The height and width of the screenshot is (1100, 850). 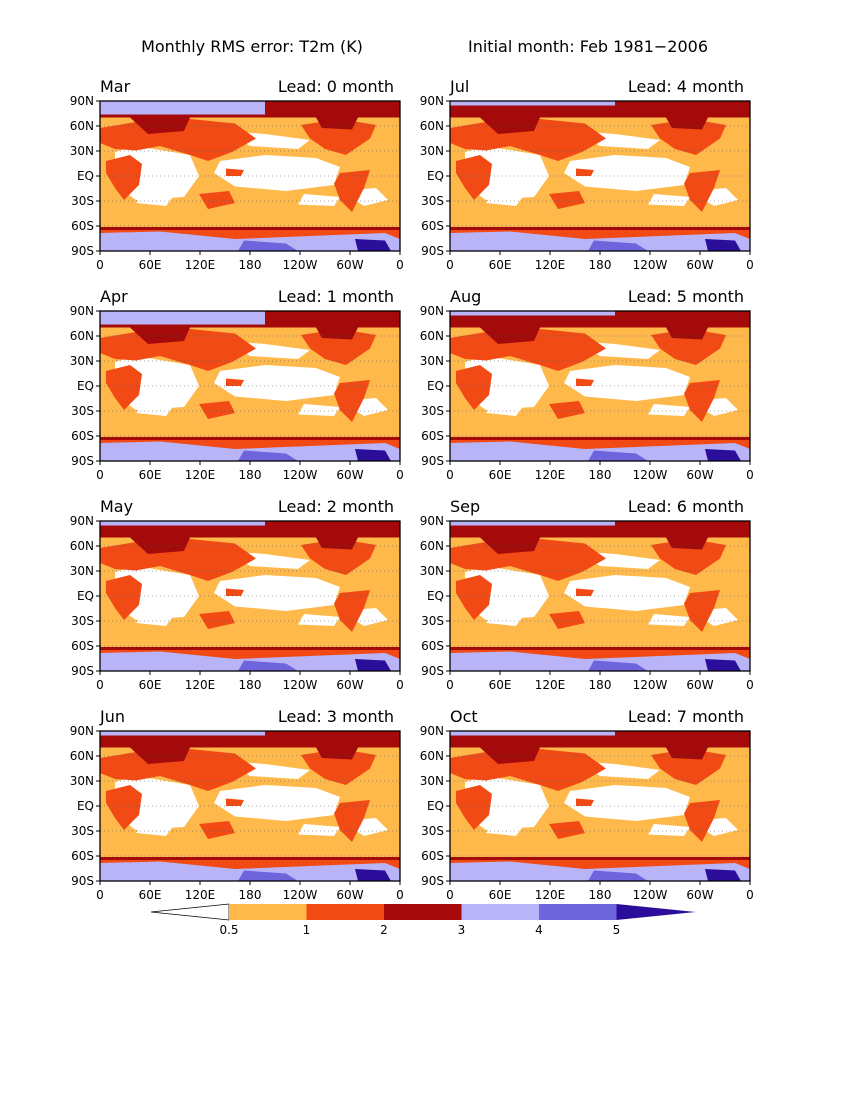 What do you see at coordinates (114, 296) in the screenshot?
I see `panel-month-label: Apr` at bounding box center [114, 296].